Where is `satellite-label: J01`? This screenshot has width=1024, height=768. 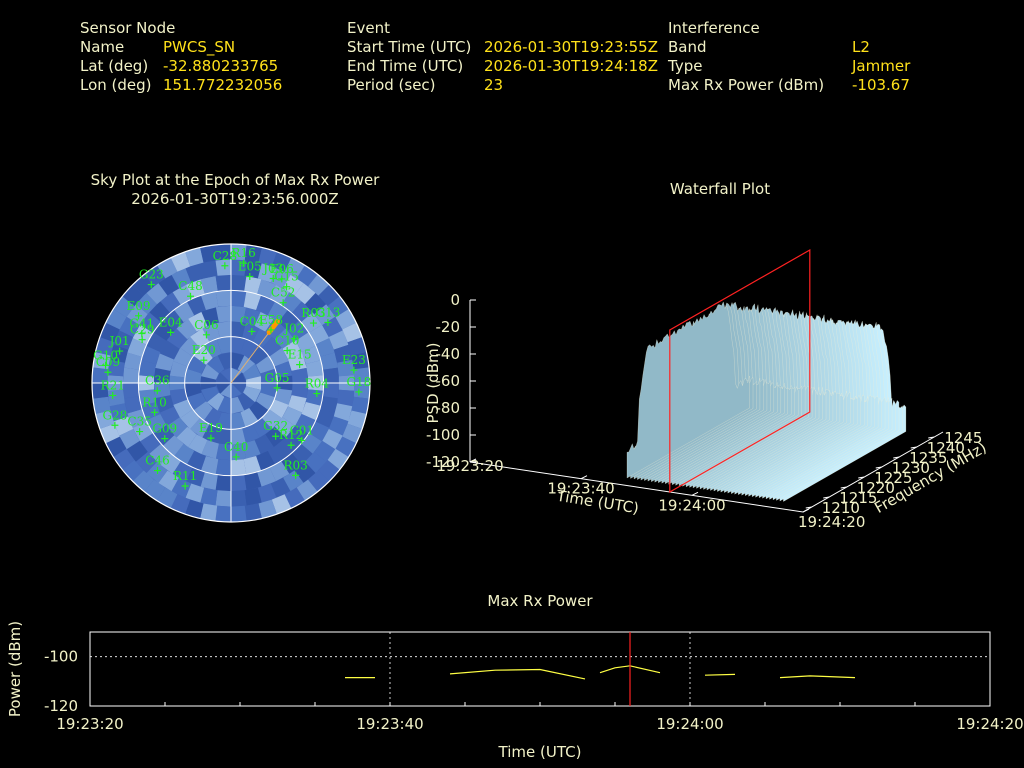 satellite-label: J01 is located at coordinates (119, 341).